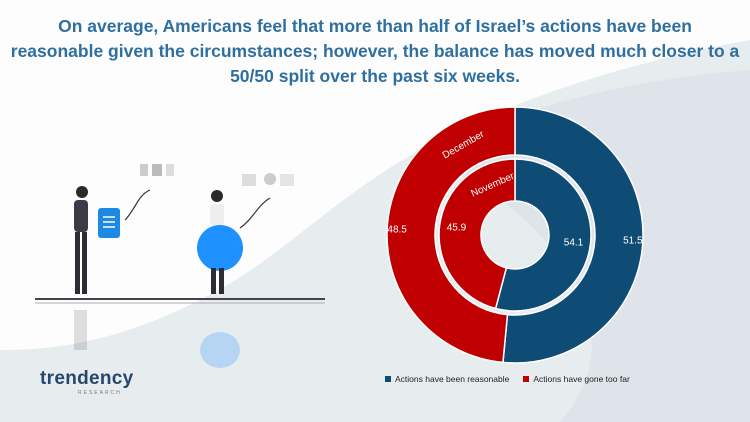 The image size is (750, 422). What do you see at coordinates (100, 393) in the screenshot?
I see `brand-subtitle: RESEARCH` at bounding box center [100, 393].